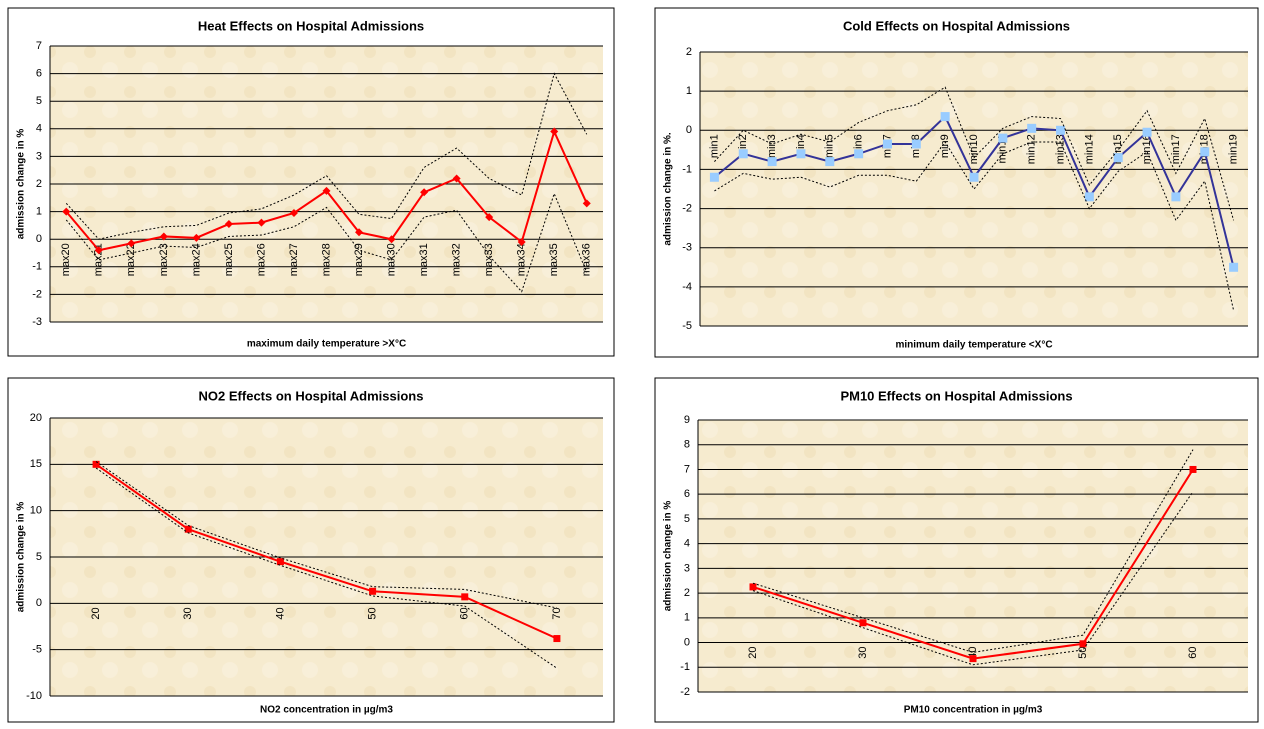 This screenshot has height=729, width=1264. I want to click on x-tick-label: max20, so click(66, 259).